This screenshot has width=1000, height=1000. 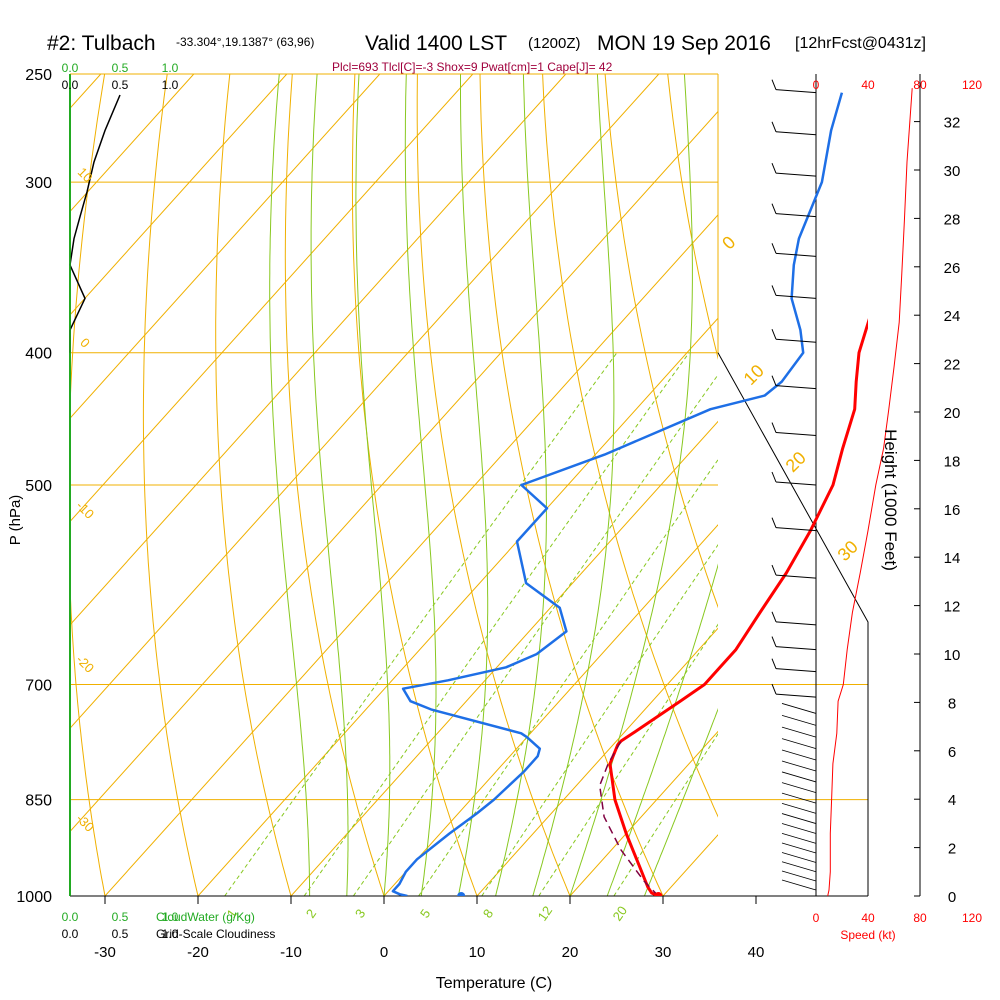 I want to click on pressure-tick-label: 850, so click(x=38, y=801).